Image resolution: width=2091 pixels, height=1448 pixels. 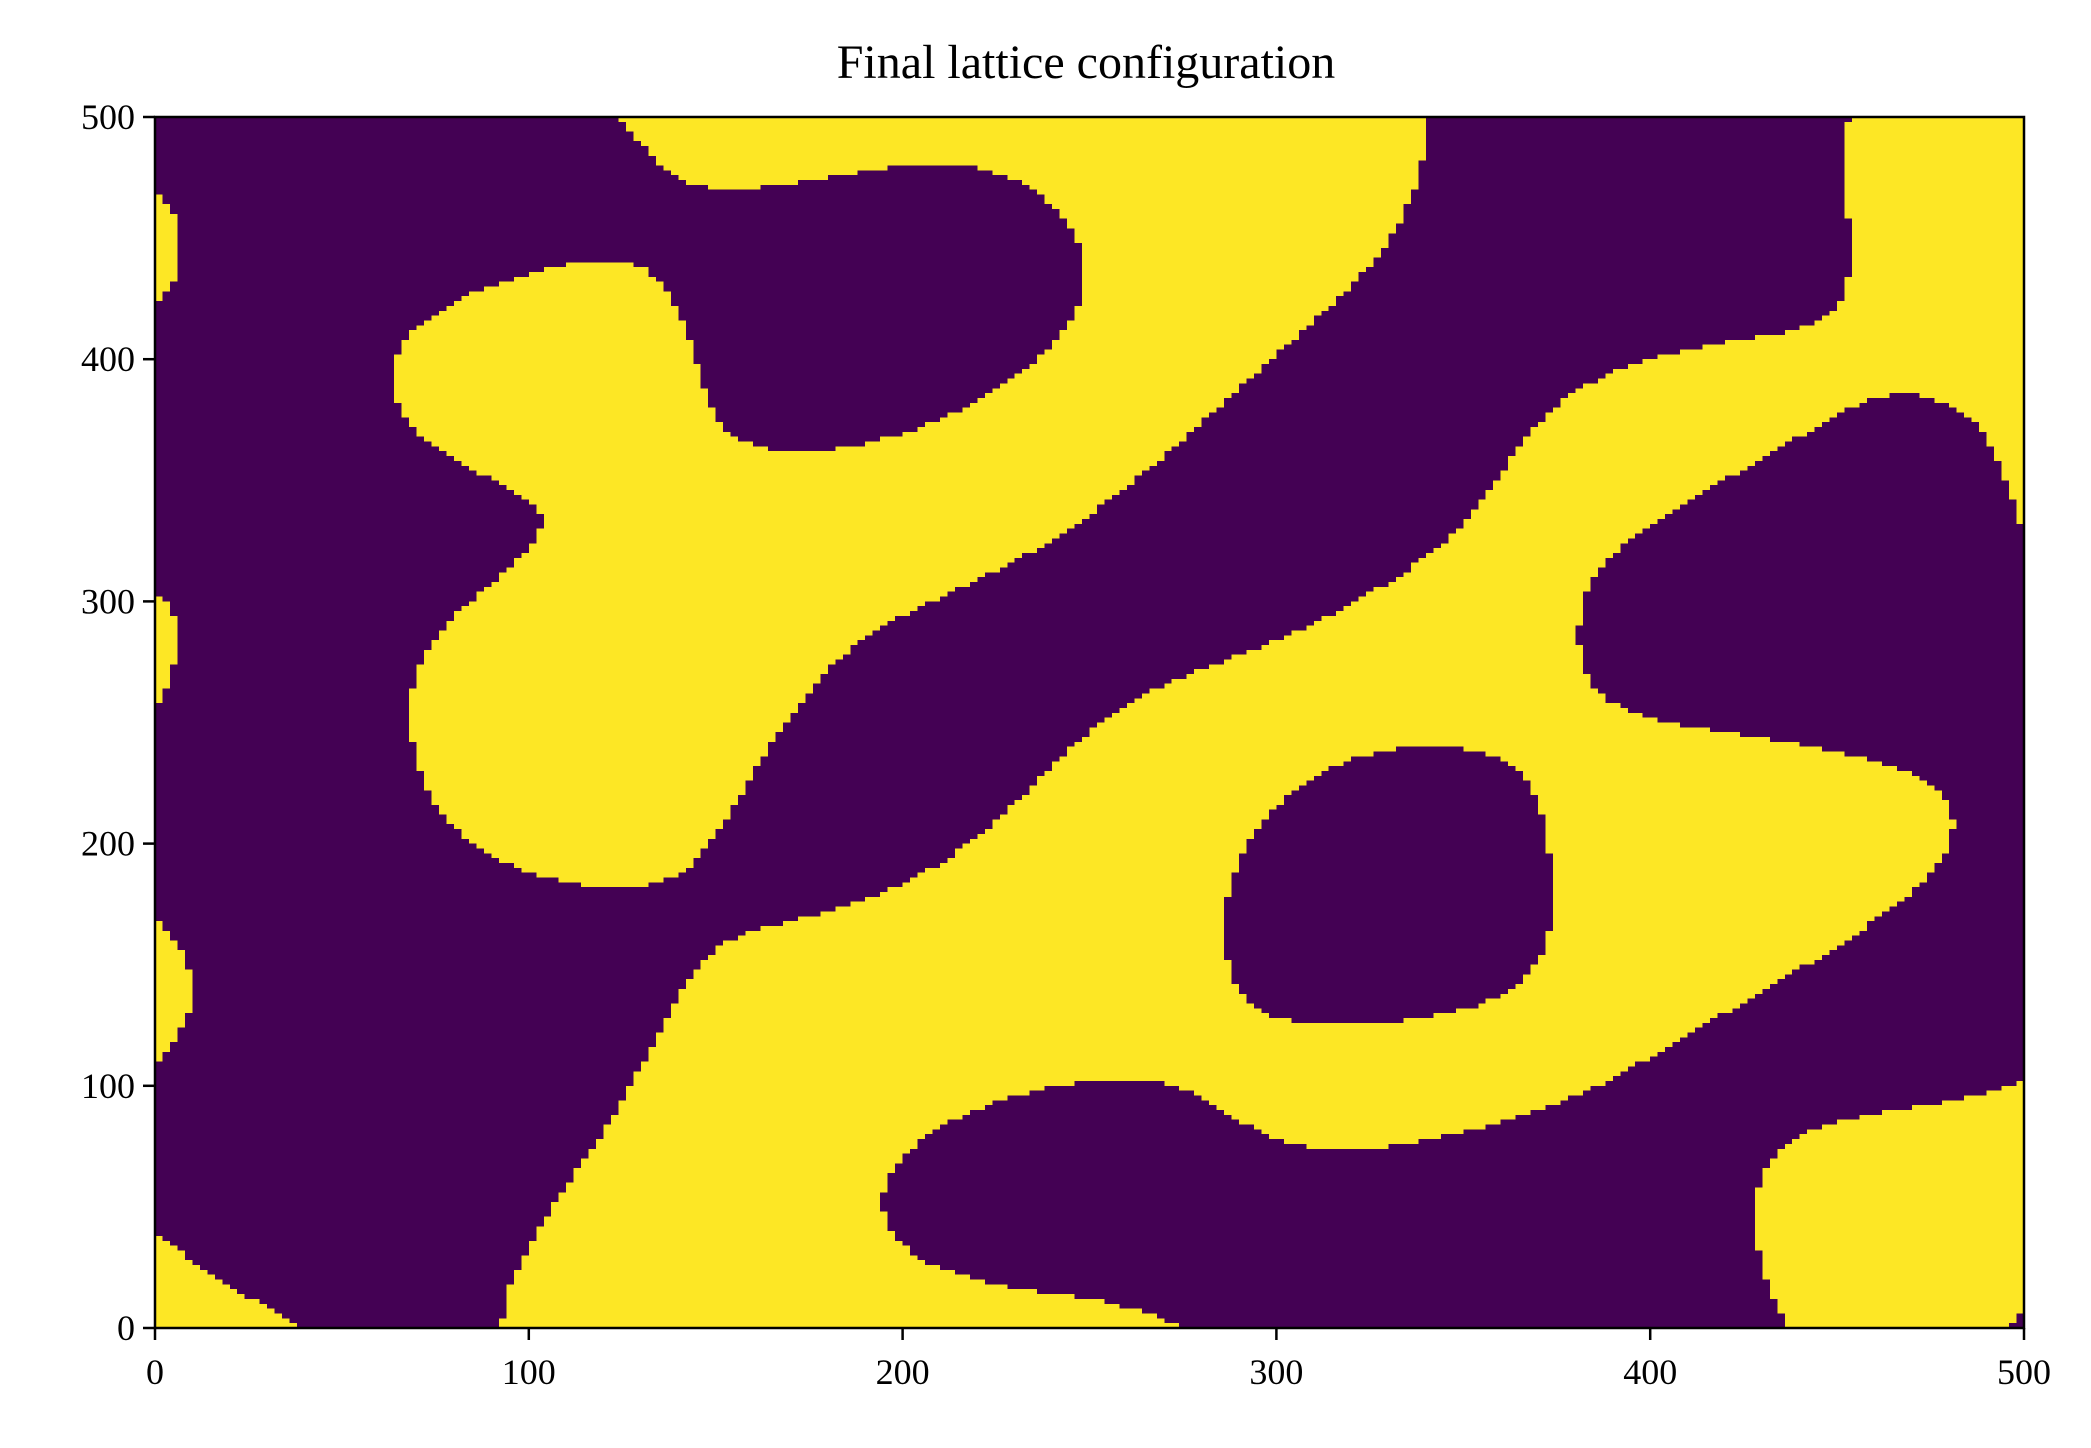 What do you see at coordinates (903, 1372) in the screenshot?
I see `x-tick-label: 200` at bounding box center [903, 1372].